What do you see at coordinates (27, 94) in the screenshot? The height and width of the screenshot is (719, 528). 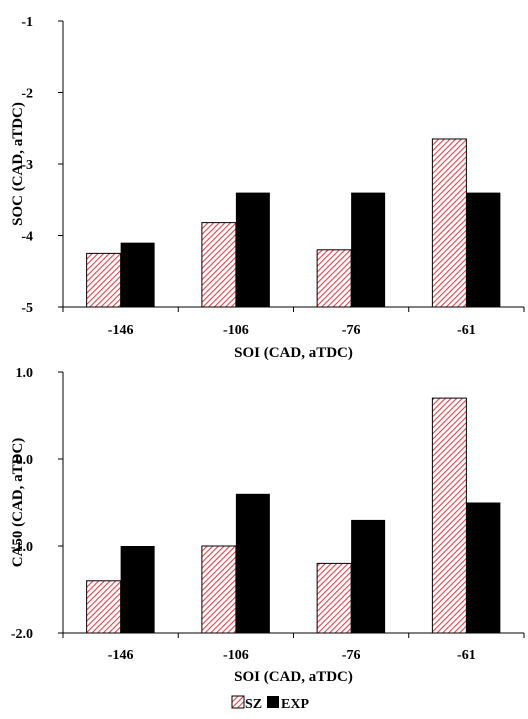 I see `y-tick-label: -2` at bounding box center [27, 94].